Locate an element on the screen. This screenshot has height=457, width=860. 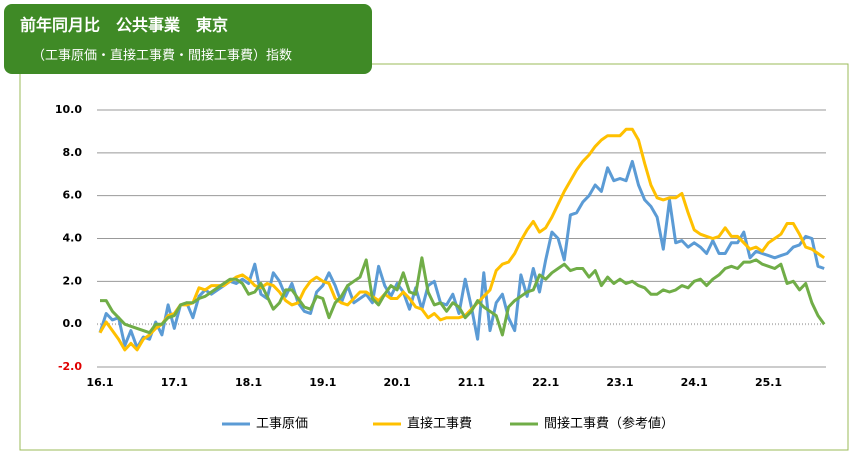
x-tick-label: 19.1 is located at coordinates (322, 382).